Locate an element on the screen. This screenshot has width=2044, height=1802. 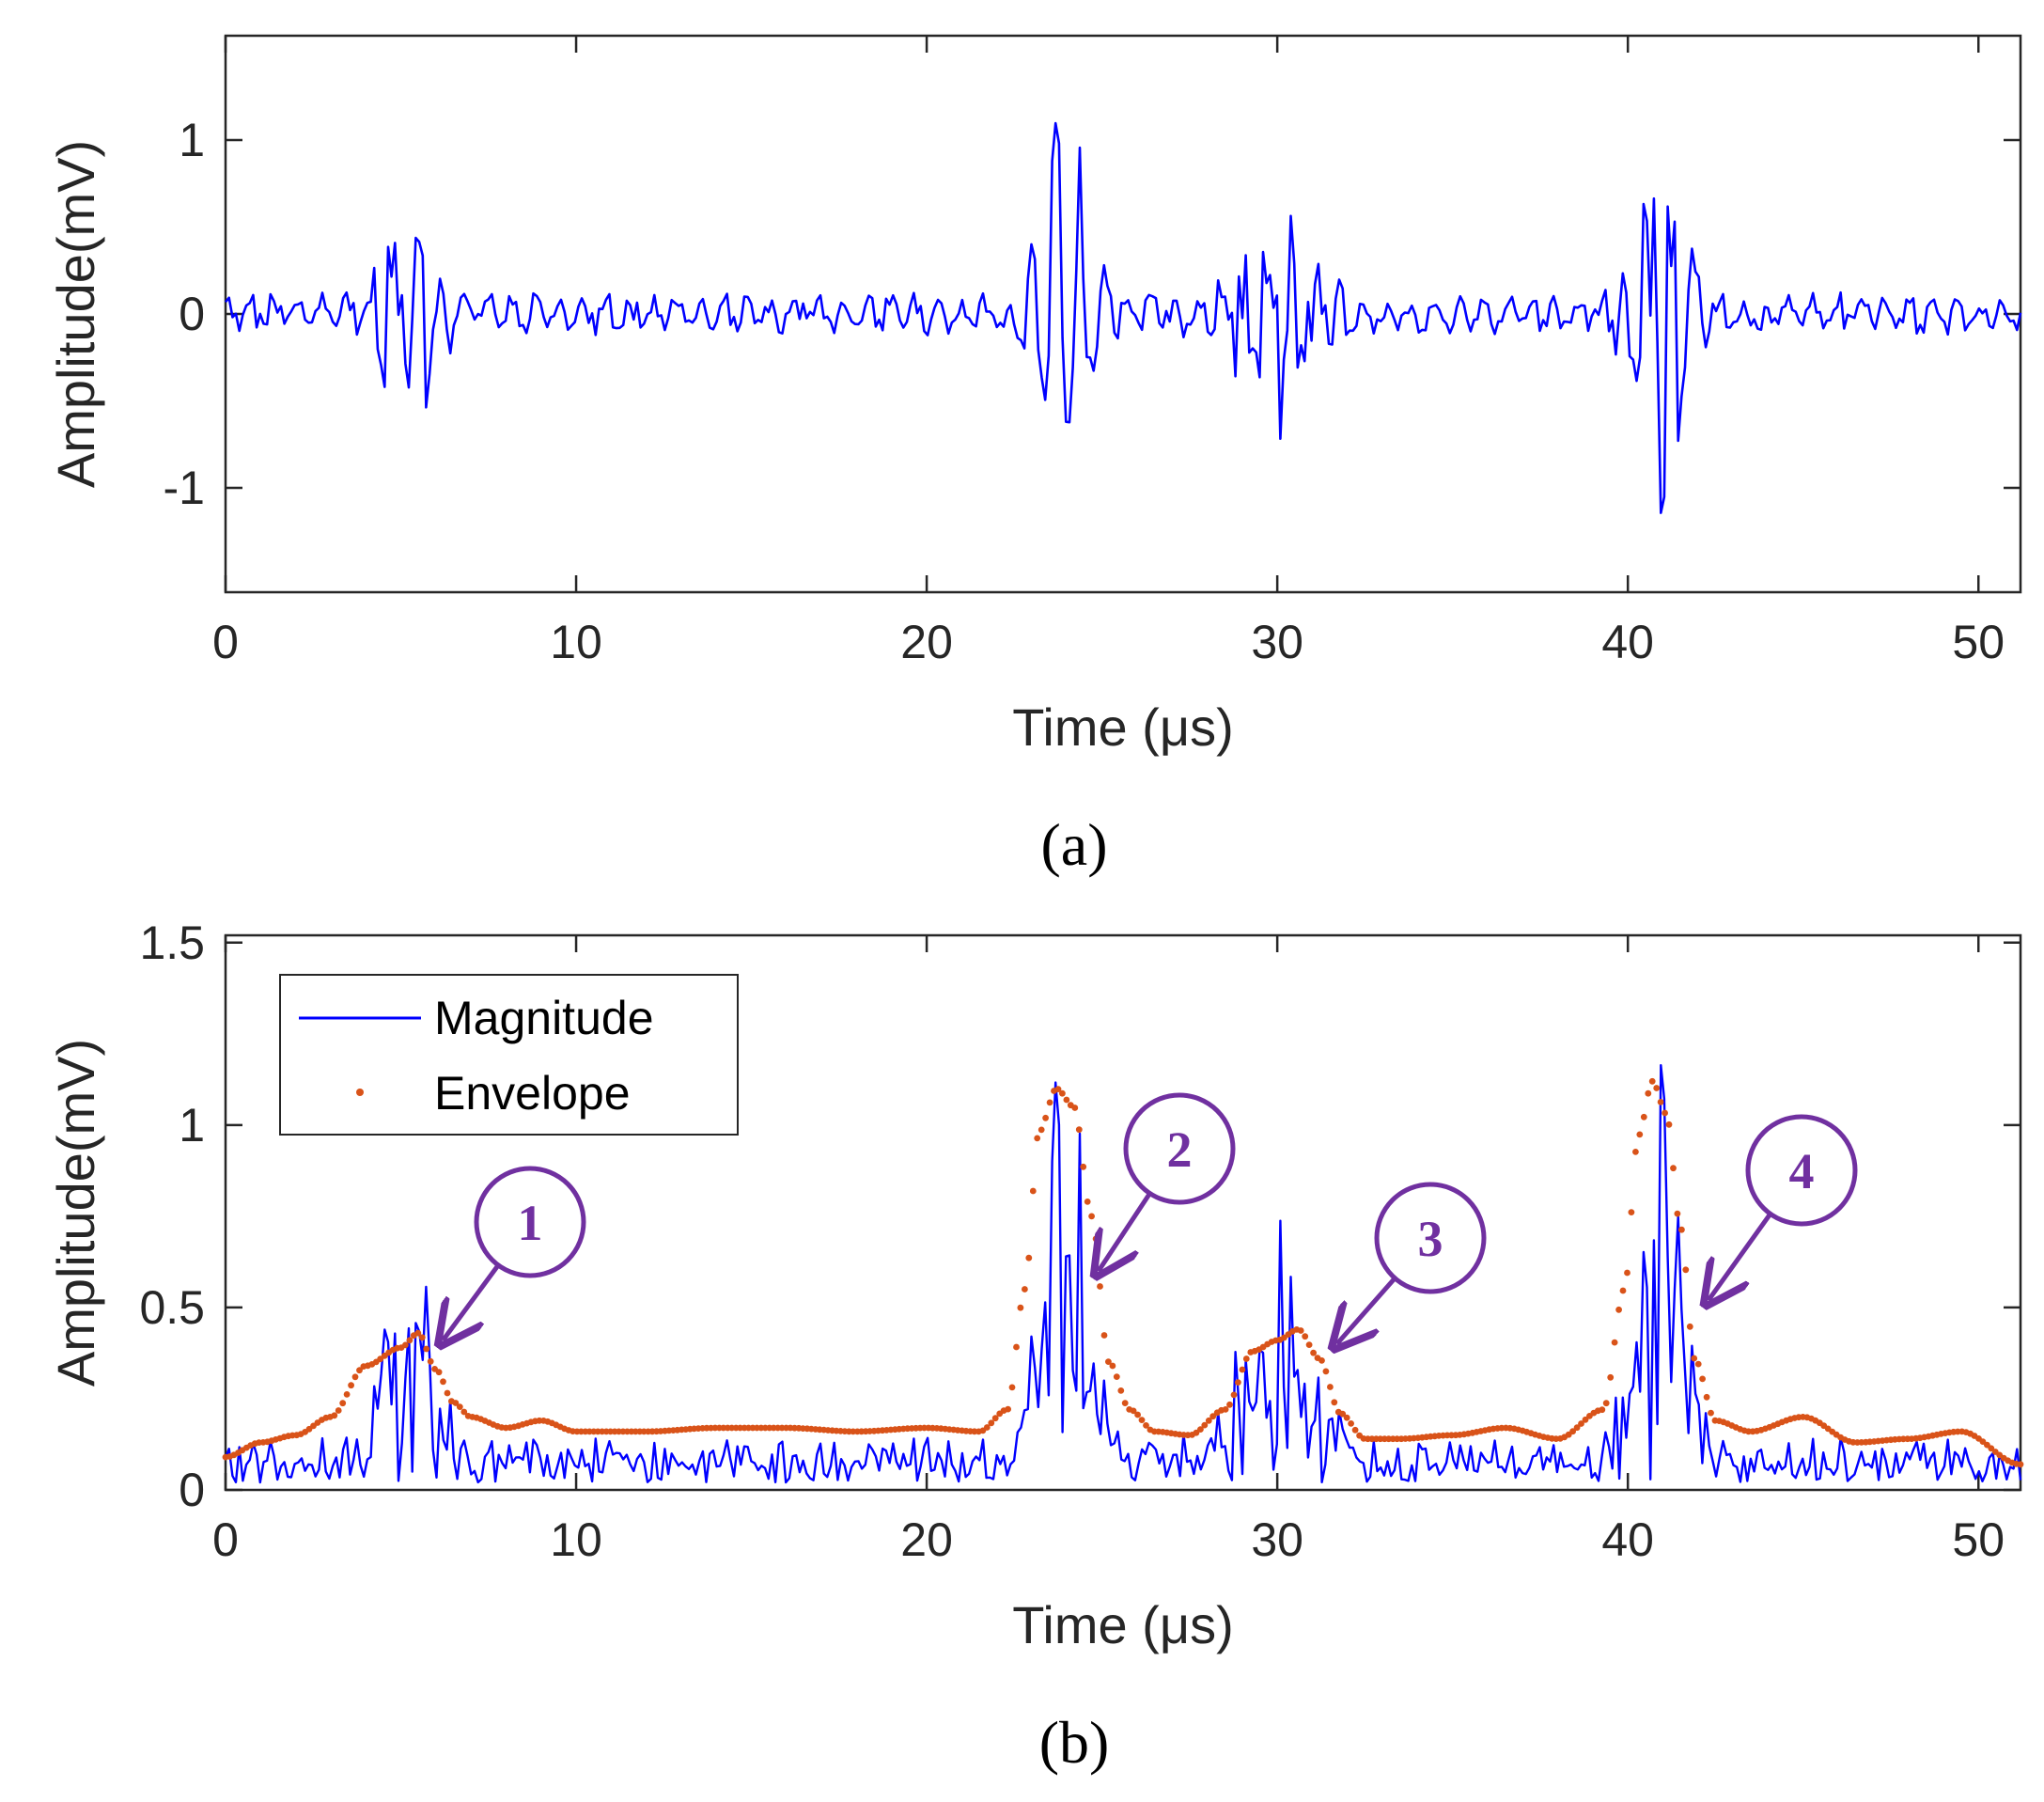
y-tick-label: -1 is located at coordinates (184, 488).